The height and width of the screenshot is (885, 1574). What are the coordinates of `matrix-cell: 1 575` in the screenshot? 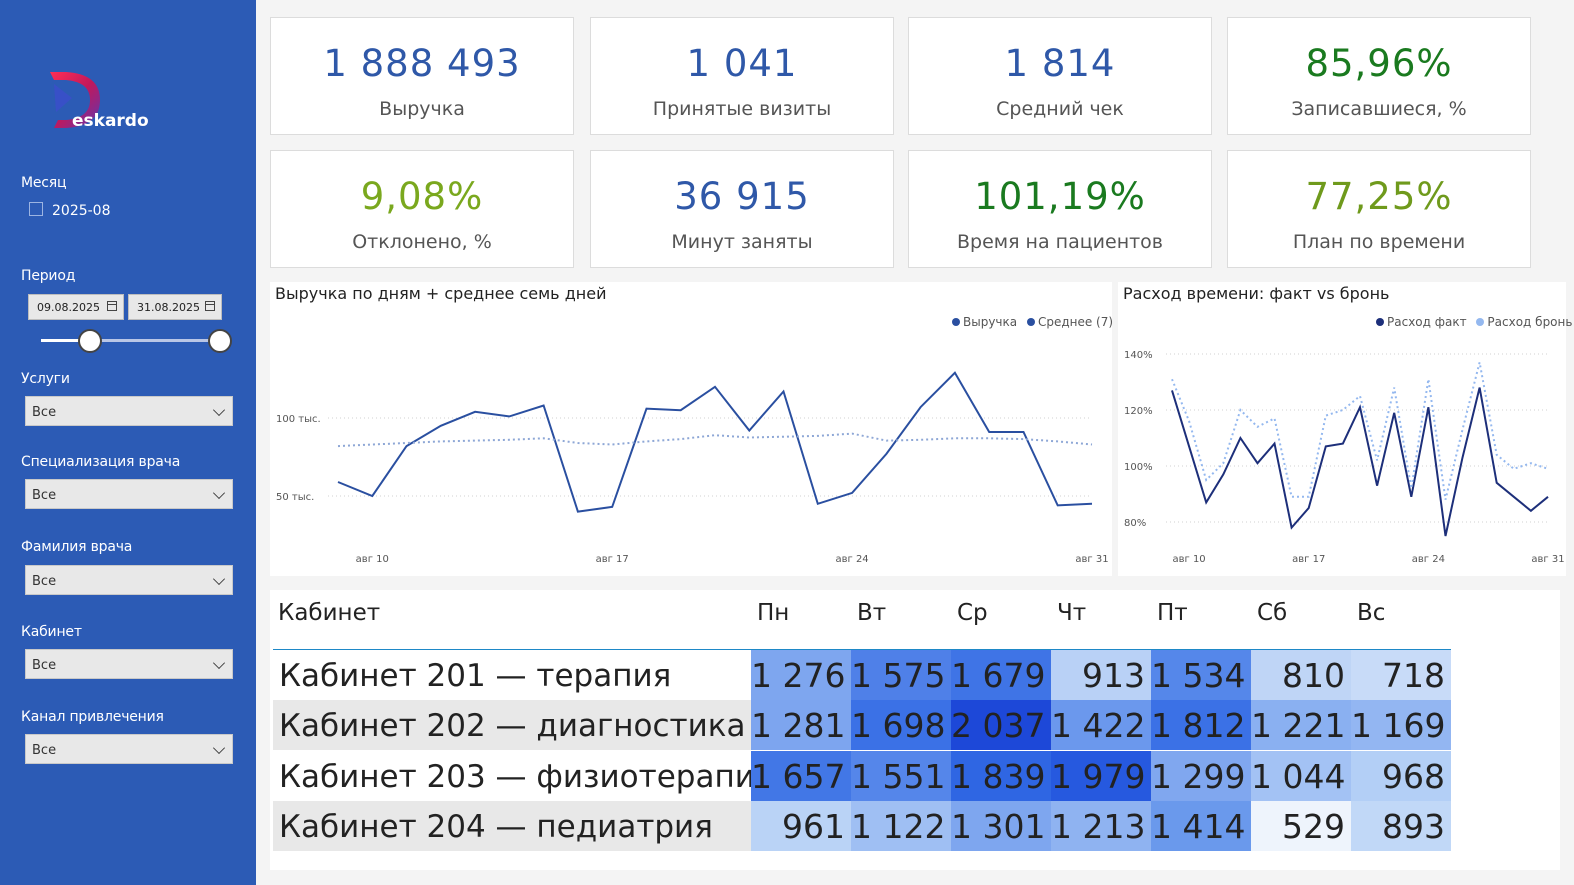 It's located at (901, 675).